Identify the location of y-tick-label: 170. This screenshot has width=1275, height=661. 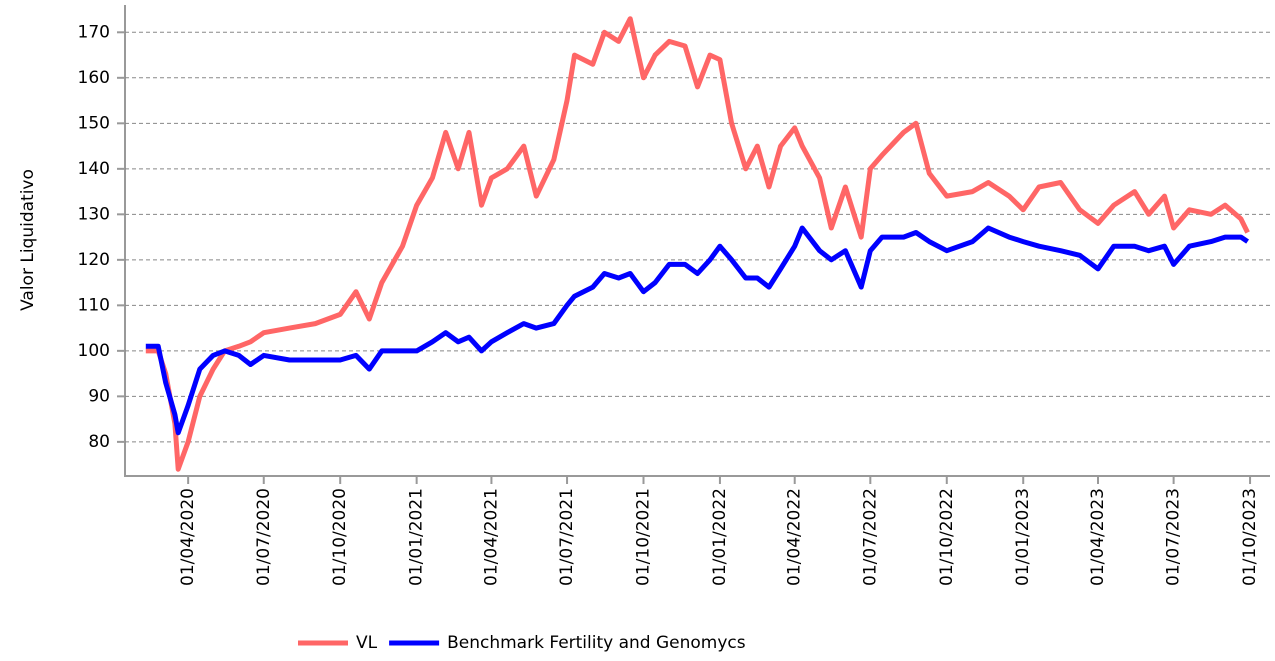
(94, 32).